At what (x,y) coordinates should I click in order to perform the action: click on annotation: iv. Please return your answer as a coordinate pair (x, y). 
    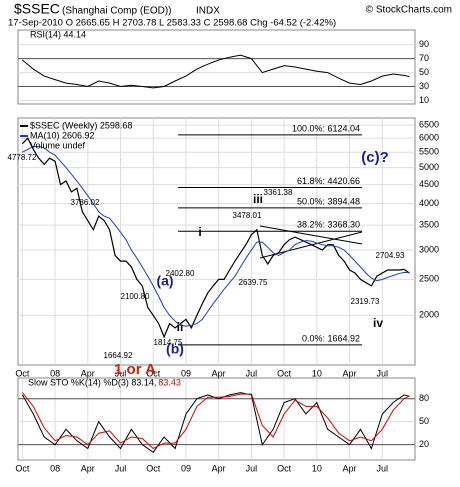
    Looking at the image, I should click on (378, 323).